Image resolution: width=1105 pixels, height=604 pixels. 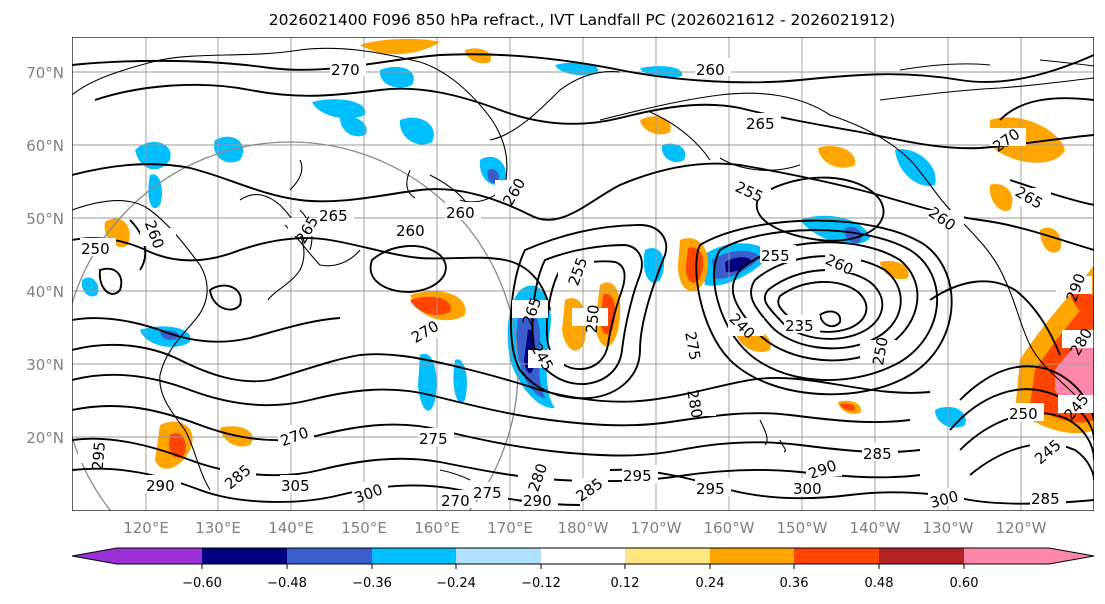 I want to click on colorbar-tick-label: 0.36, so click(x=794, y=583).